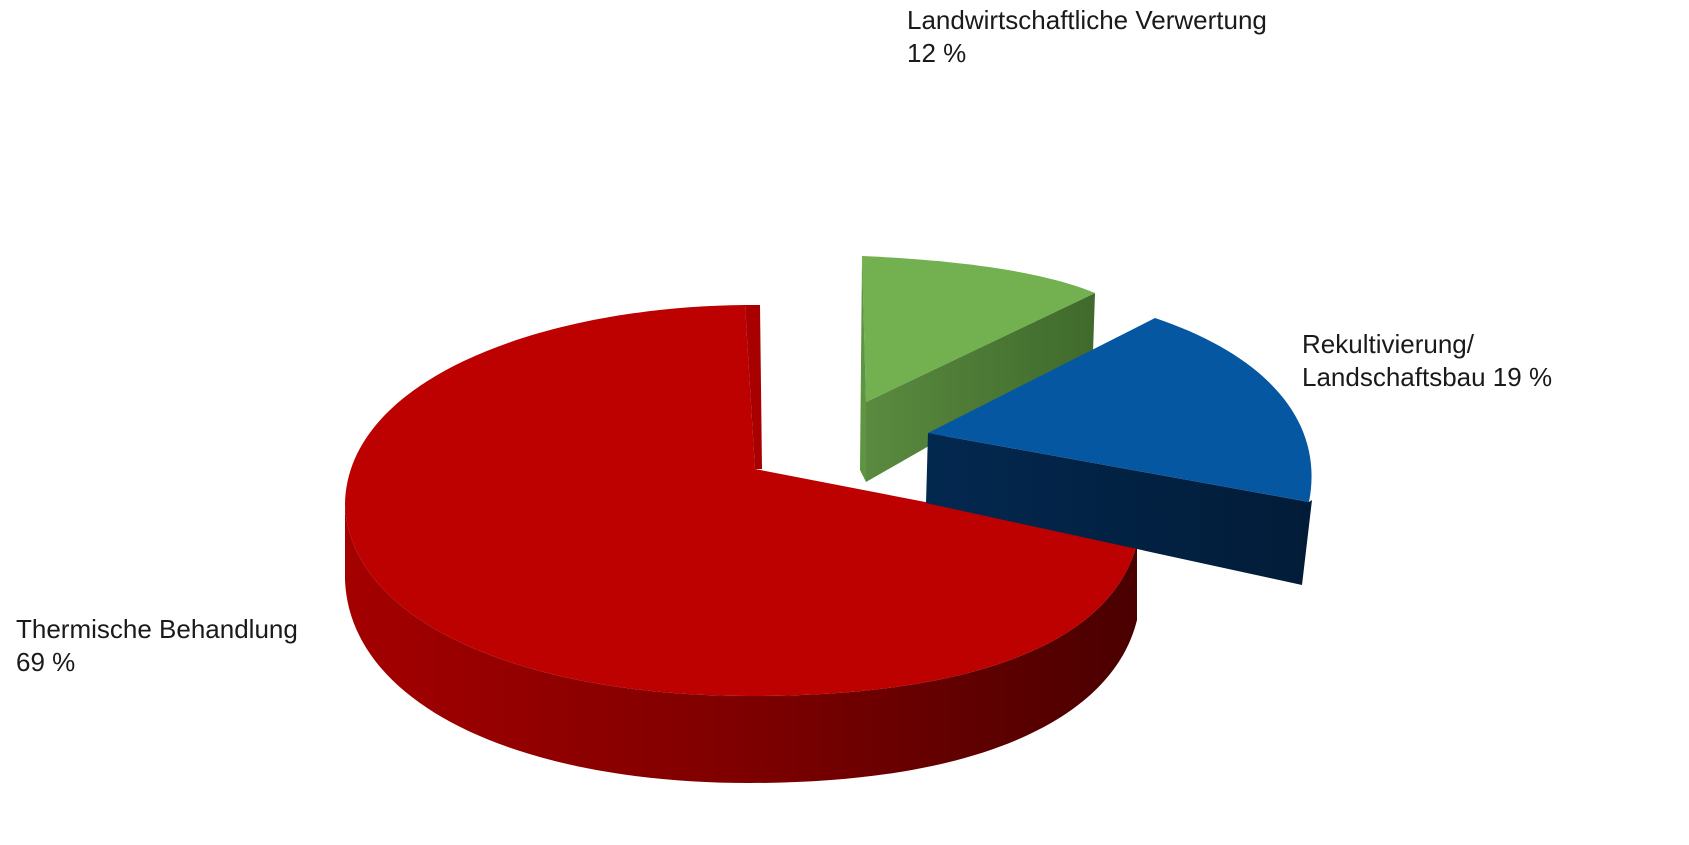 This screenshot has width=1689, height=845. Describe the element at coordinates (1427, 361) in the screenshot. I see `label-rekultivierung-landschaftsbau: Rekultivierung/ Landschaftsbau 19 %` at that location.